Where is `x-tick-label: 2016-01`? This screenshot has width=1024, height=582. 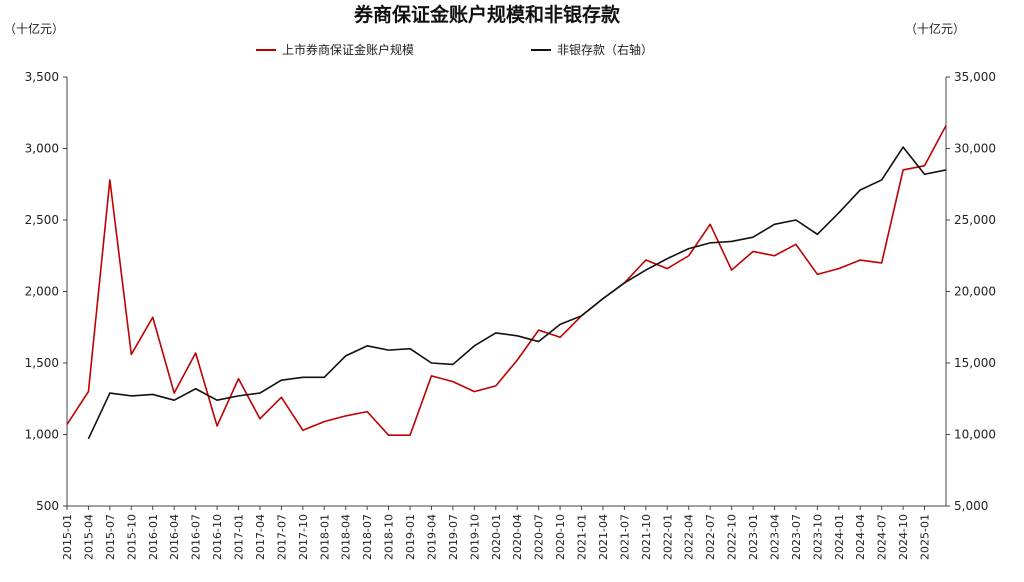
x-tick-label: 2016-01 is located at coordinates (153, 537).